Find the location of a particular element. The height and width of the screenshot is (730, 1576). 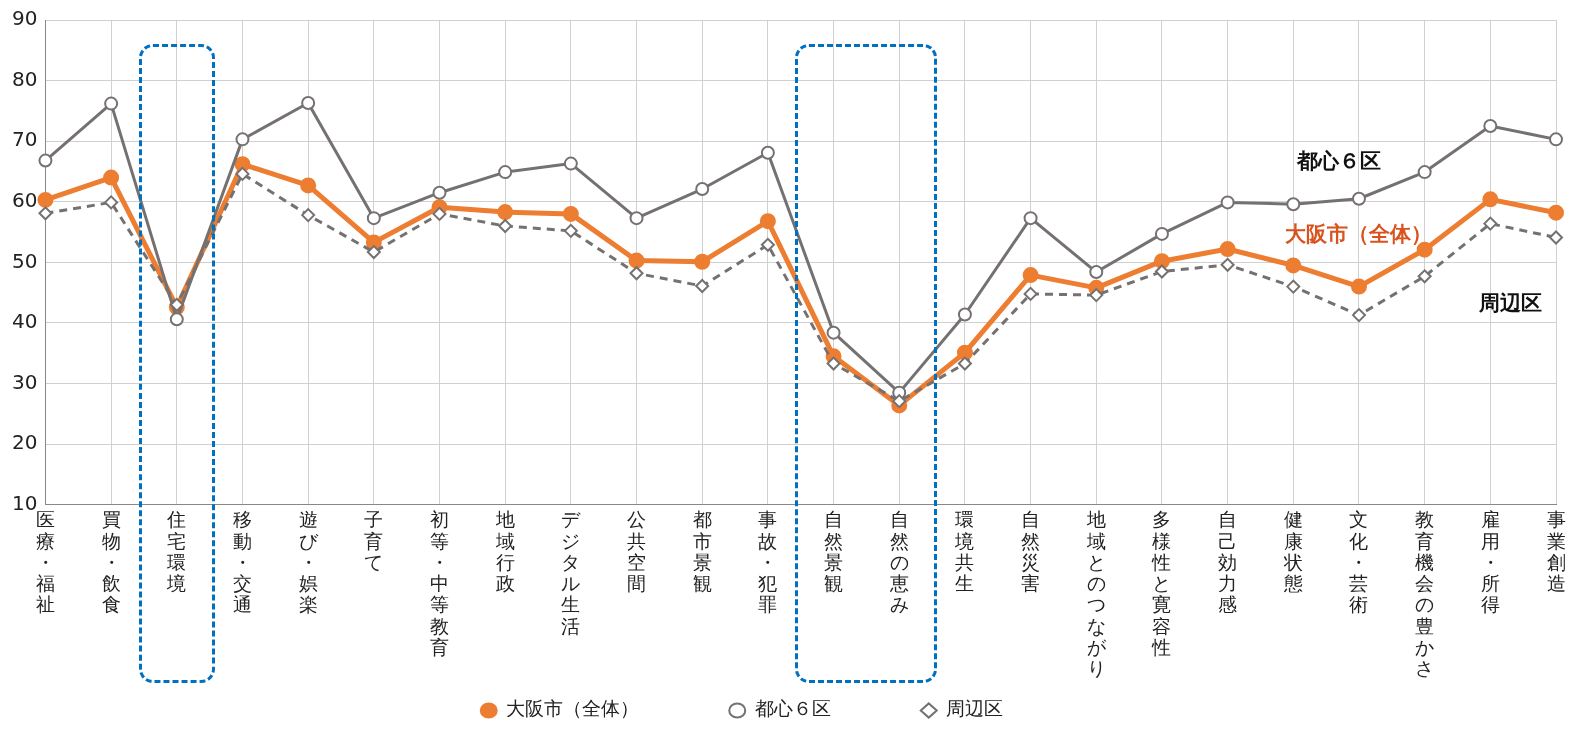

legend-label: 都心６区 is located at coordinates (830, 708).